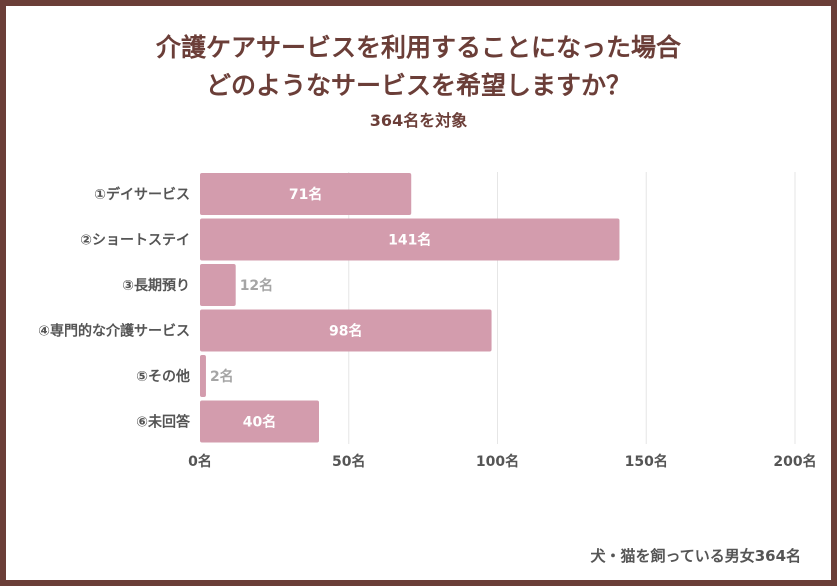 Image resolution: width=837 pixels, height=586 pixels. What do you see at coordinates (418, 120) in the screenshot?
I see `chart-subtitle: 364名を対象` at bounding box center [418, 120].